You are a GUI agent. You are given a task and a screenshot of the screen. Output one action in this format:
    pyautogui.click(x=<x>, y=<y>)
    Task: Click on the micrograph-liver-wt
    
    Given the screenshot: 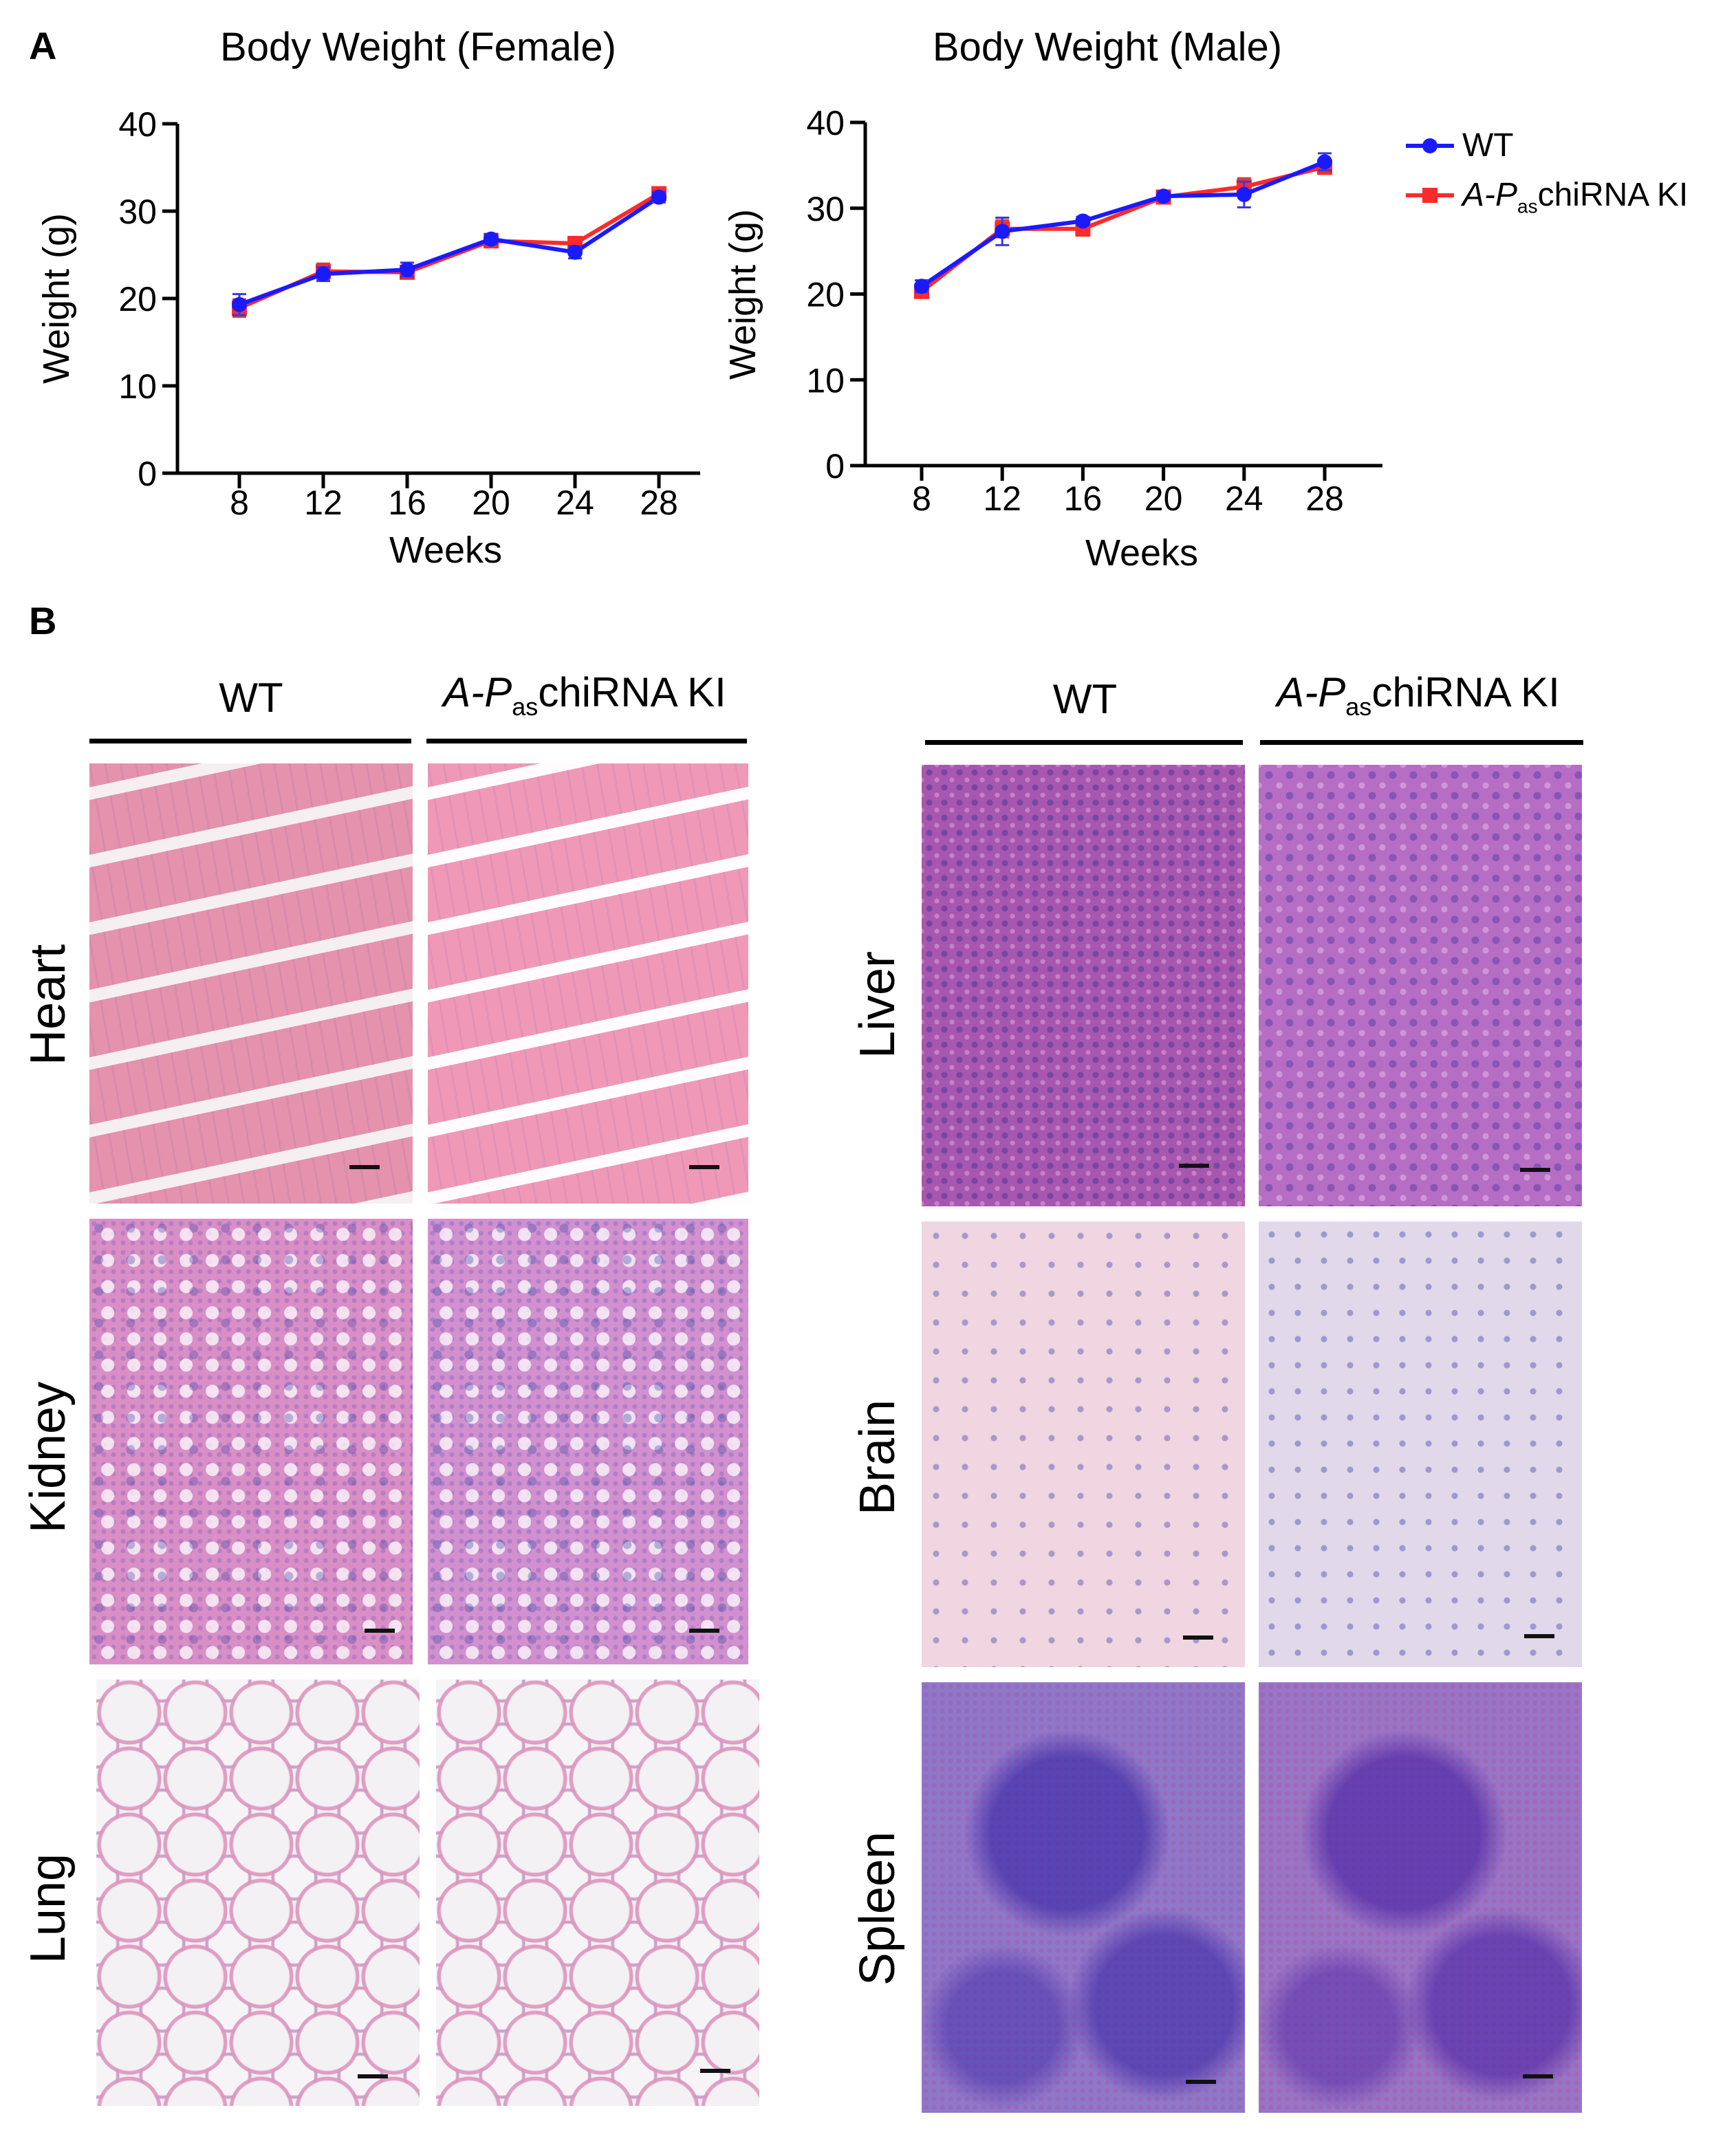 What is the action you would take?
    pyautogui.click(x=1083, y=985)
    